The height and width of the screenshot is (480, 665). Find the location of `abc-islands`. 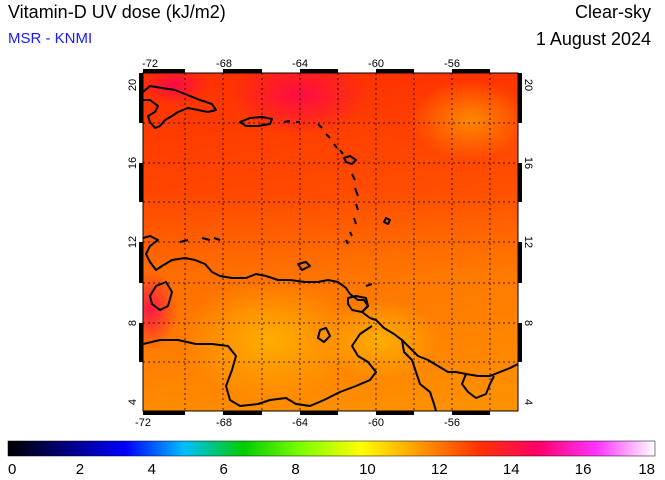

abc-islands is located at coordinates (200, 240).